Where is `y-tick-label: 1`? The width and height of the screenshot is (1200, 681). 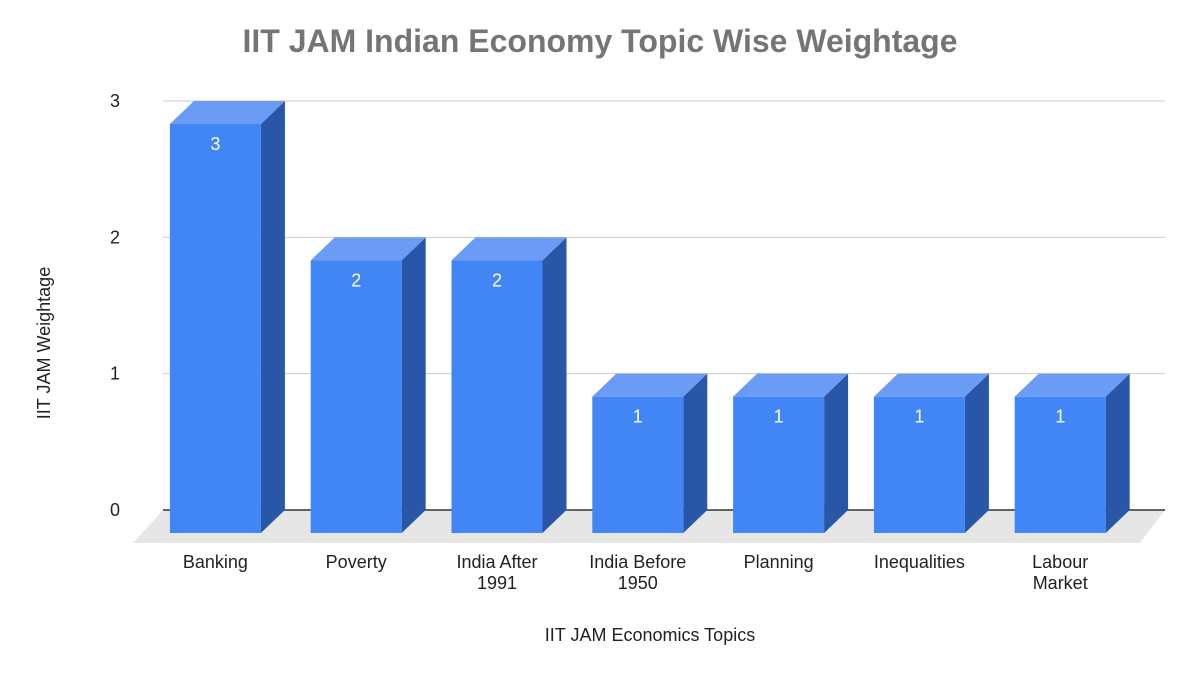 y-tick-label: 1 is located at coordinates (115, 374).